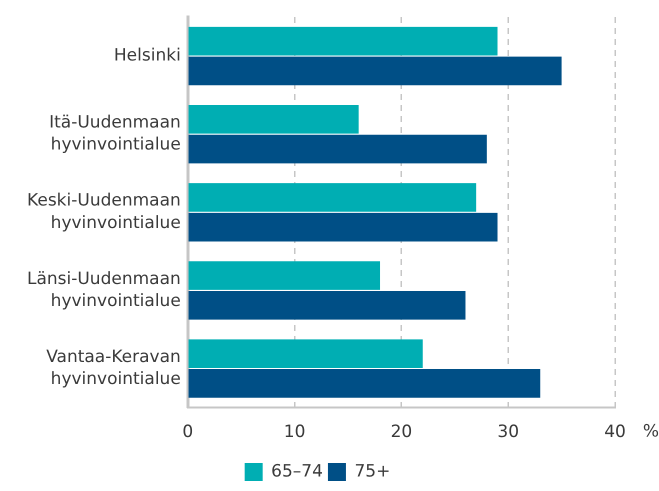 The width and height of the screenshot is (659, 491). I want to click on legend-label: 65–74, so click(297, 471).